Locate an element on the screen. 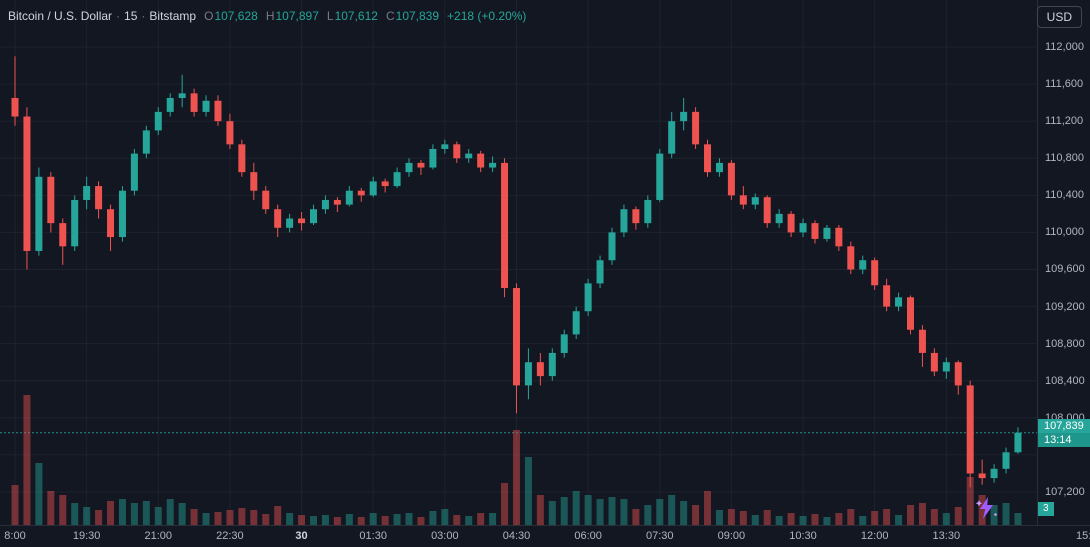  symbol-name: Bitcoin / U.S. Dollar is located at coordinates (60, 16).